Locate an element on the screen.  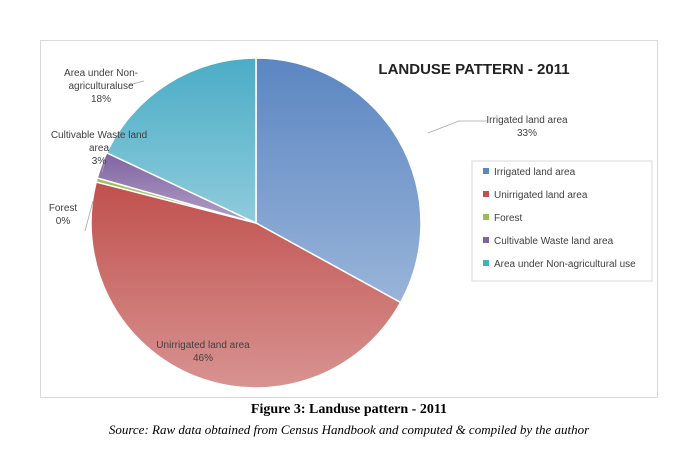
leader-line-area-under-non-agricultural-use is located at coordinates (136, 83).